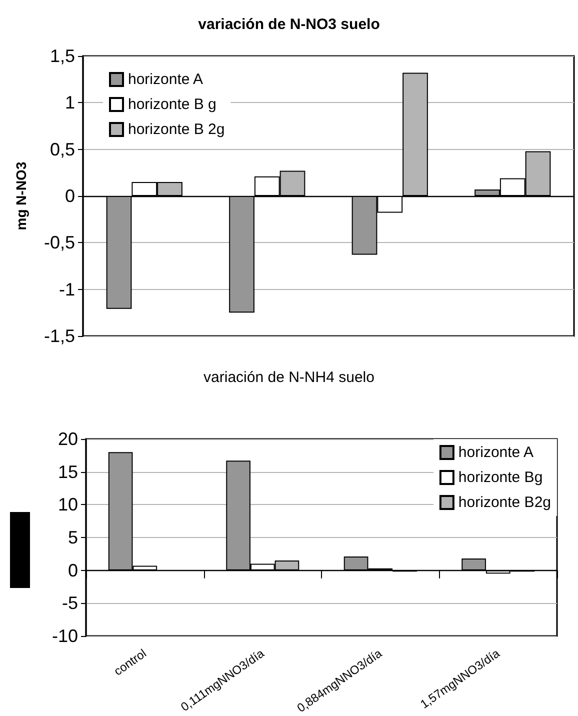 The image size is (578, 716). I want to click on y-tick-label: 0,5, so click(62, 149).